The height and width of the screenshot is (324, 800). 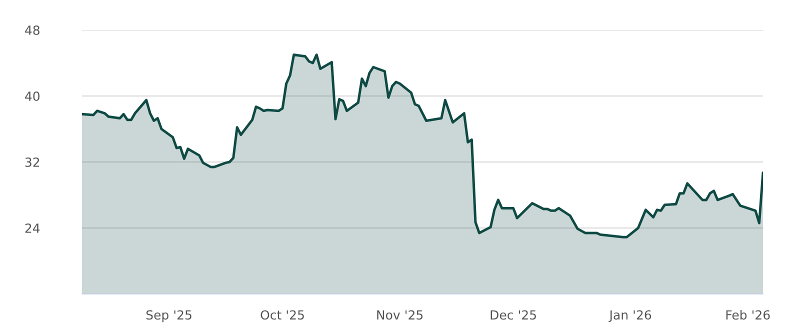 What do you see at coordinates (32, 228) in the screenshot?
I see `y-tick-label: 24` at bounding box center [32, 228].